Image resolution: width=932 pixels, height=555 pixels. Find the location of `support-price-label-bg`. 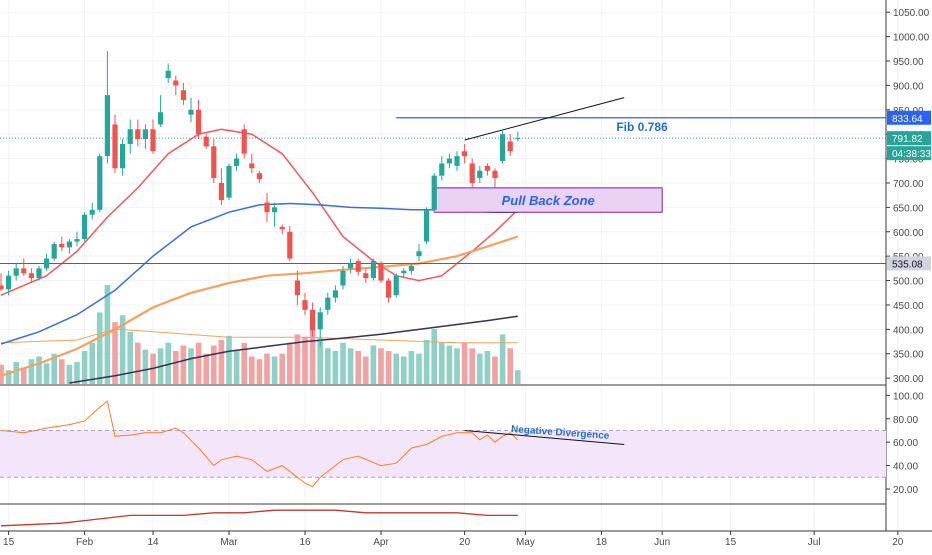

support-price-label-bg is located at coordinates (909, 263).